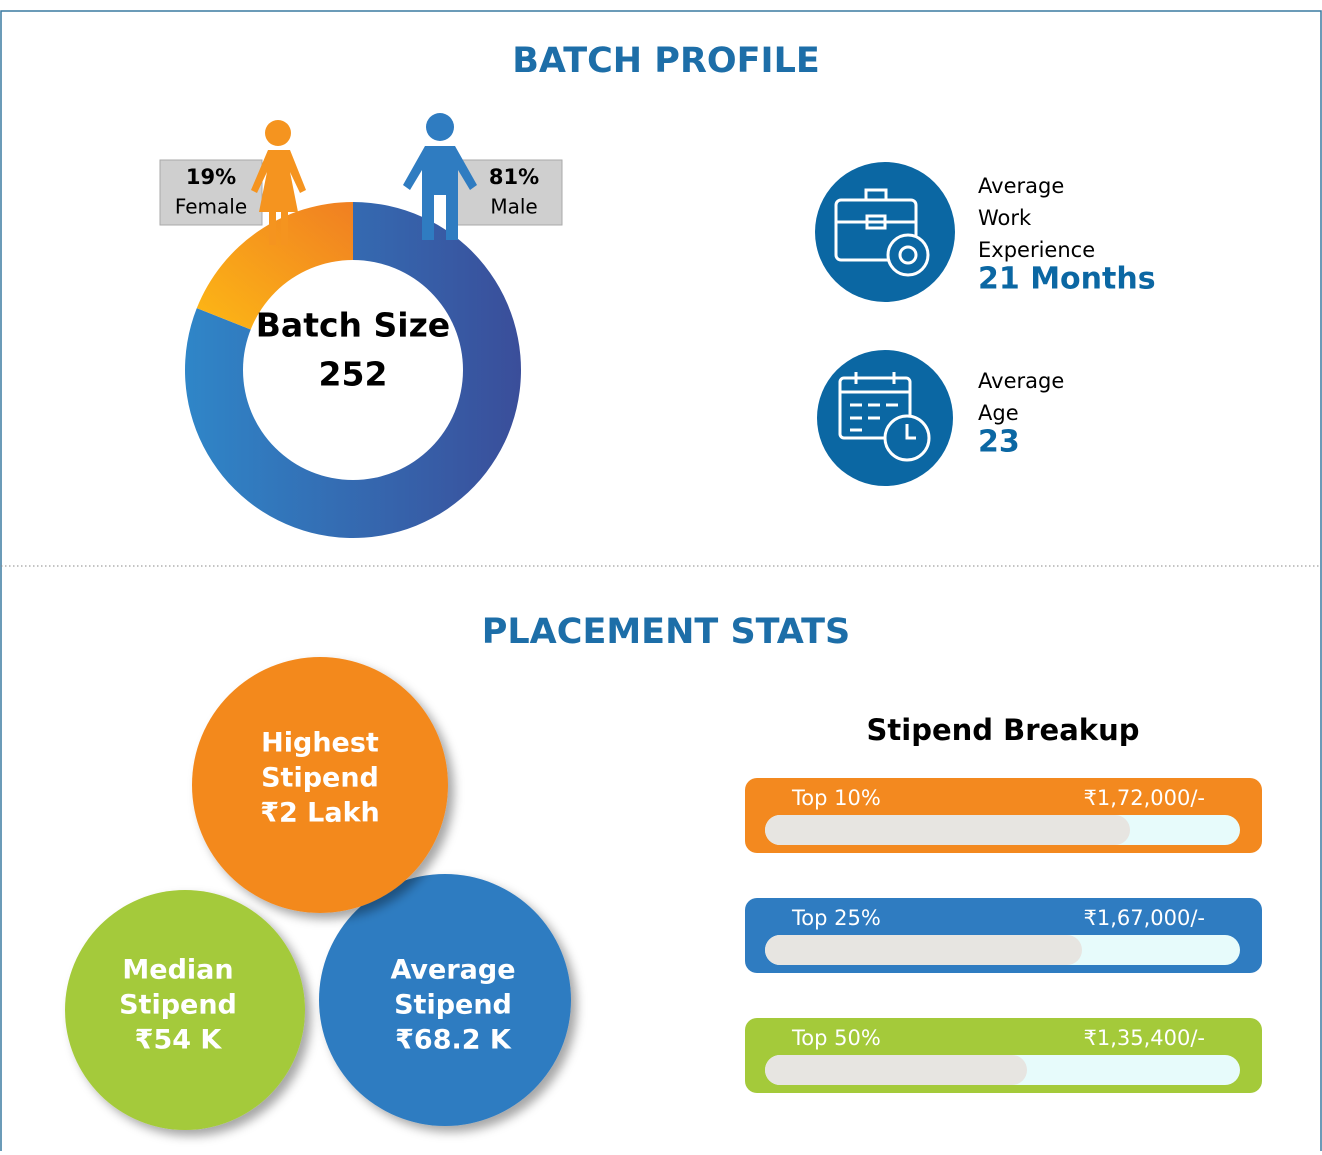 The height and width of the screenshot is (1155, 1322). Describe the element at coordinates (453, 1040) in the screenshot. I see `stat-text: ₹68.2 K` at that location.